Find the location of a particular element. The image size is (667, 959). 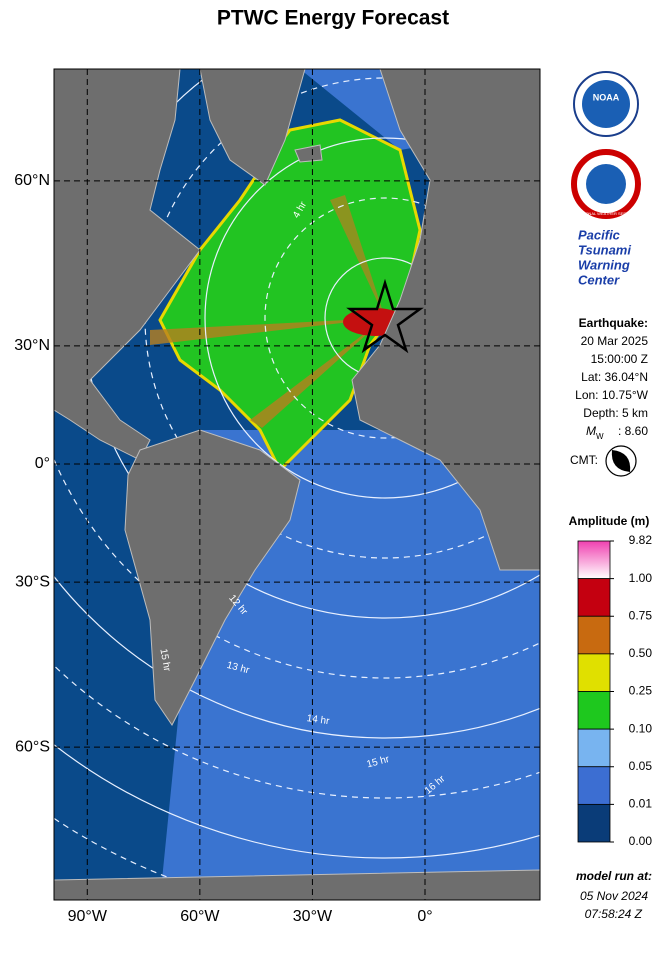

noaa-text: NOAA is located at coordinates (606, 97).